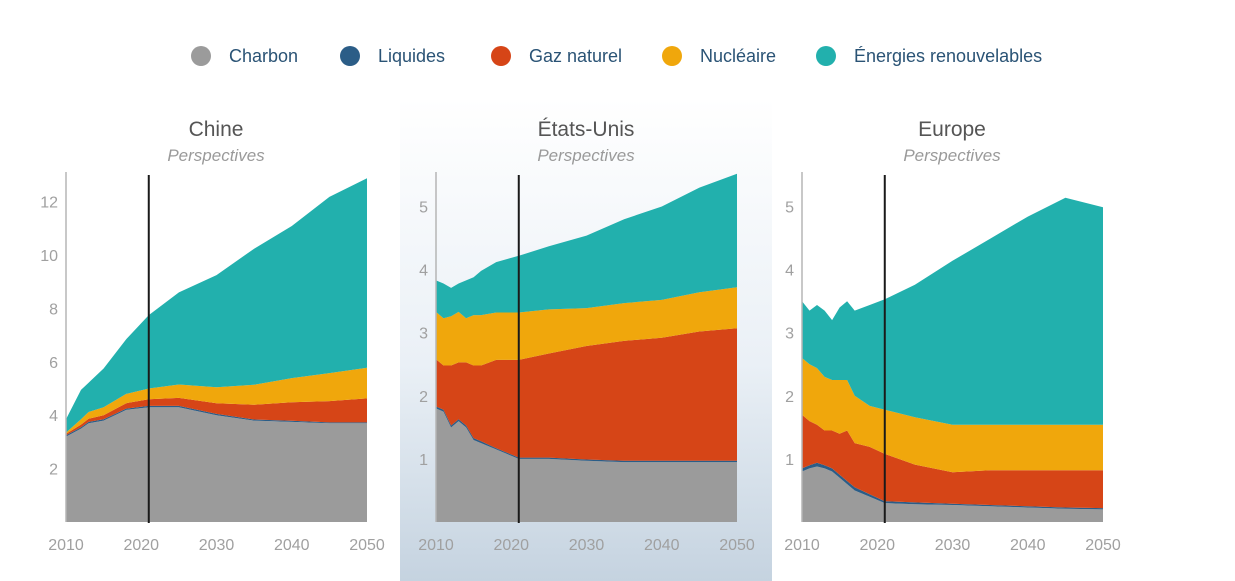  Describe the element at coordinates (53, 309) in the screenshot. I see `y-tick-label: 8` at that location.